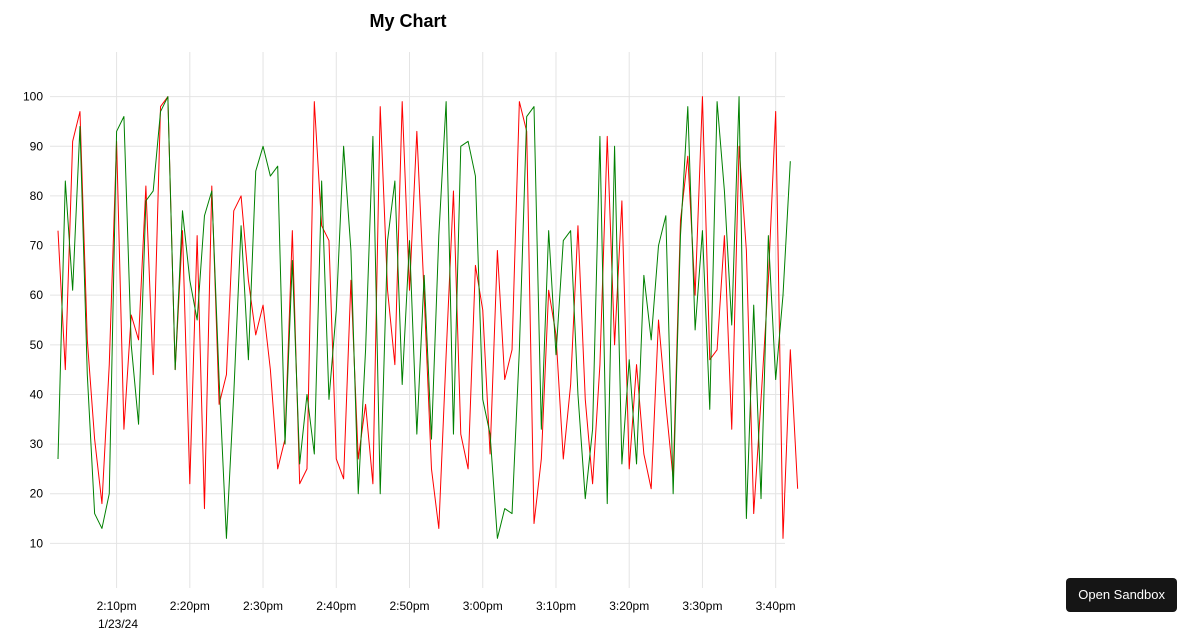  What do you see at coordinates (37, 345) in the screenshot?
I see `y-tick-label: 50` at bounding box center [37, 345].